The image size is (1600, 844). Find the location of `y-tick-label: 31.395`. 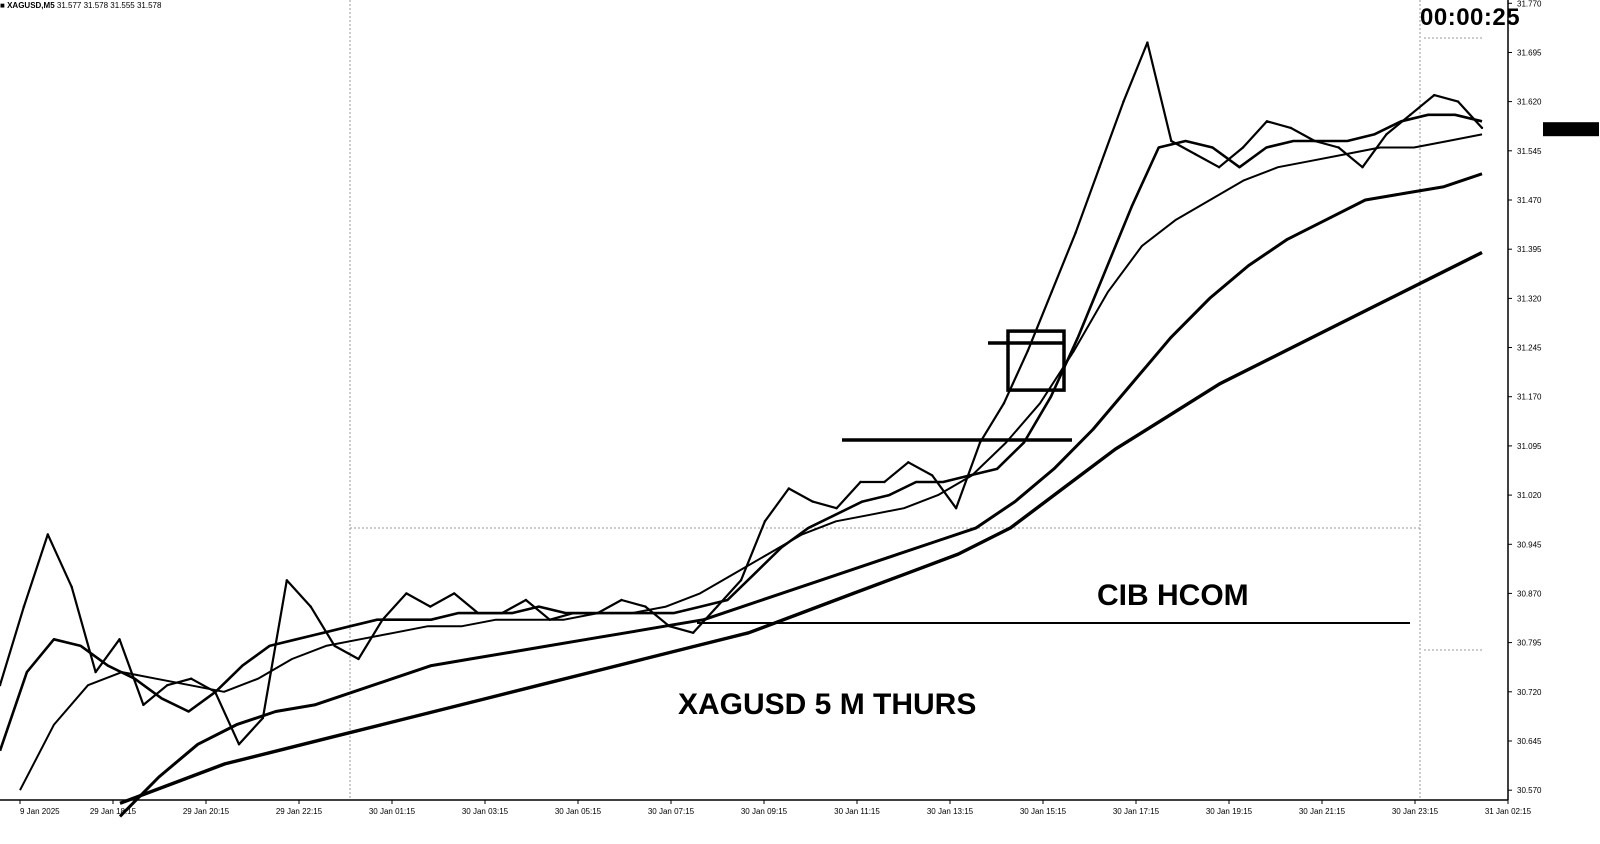

y-tick-label: 31.395 is located at coordinates (1529, 249).